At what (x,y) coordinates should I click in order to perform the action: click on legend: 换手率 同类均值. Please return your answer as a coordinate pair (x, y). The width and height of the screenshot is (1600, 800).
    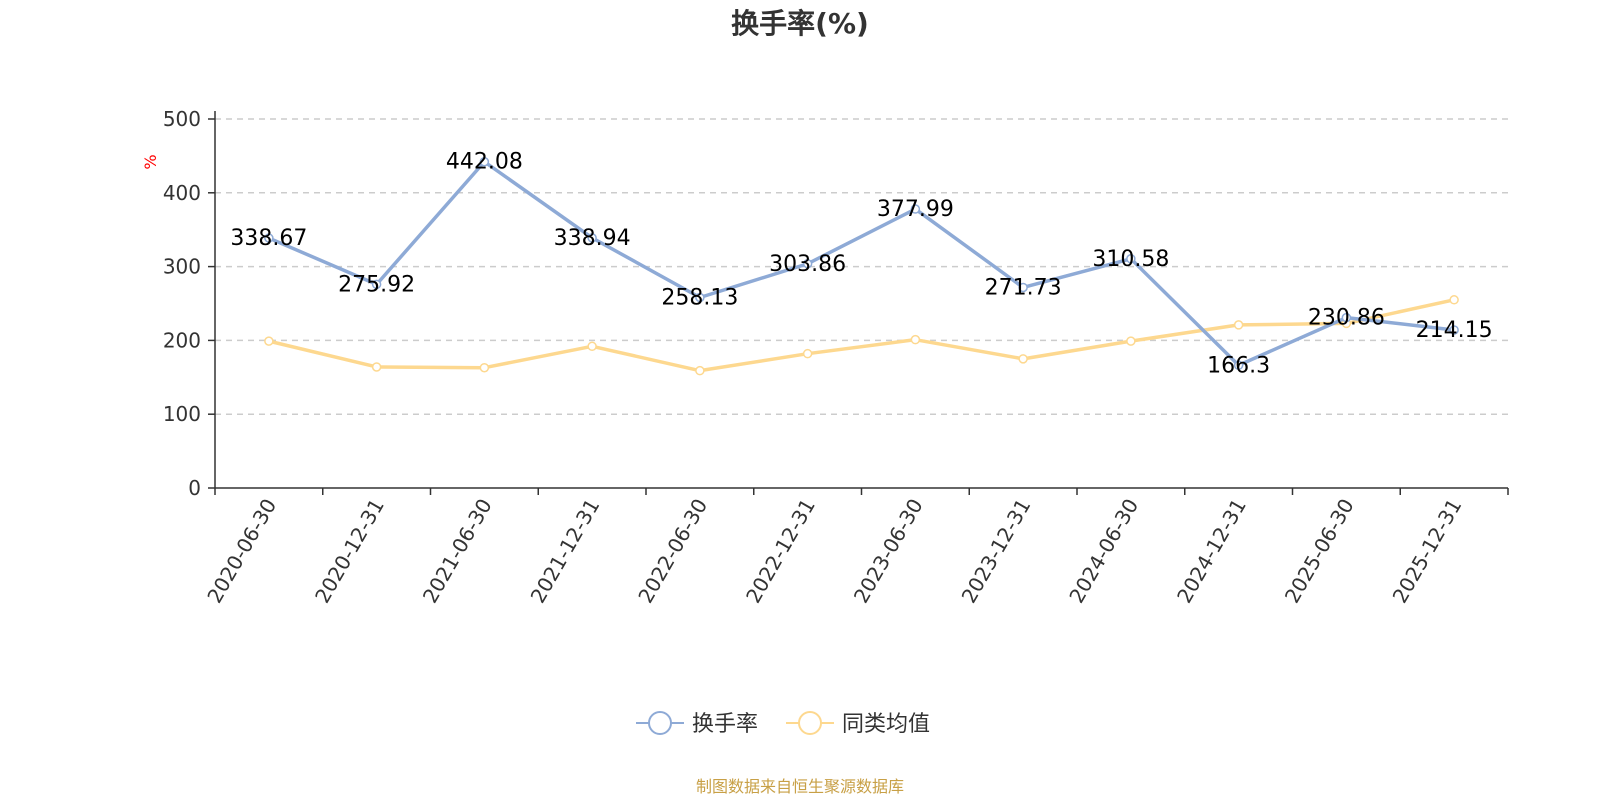
    Looking at the image, I should click on (783, 724).